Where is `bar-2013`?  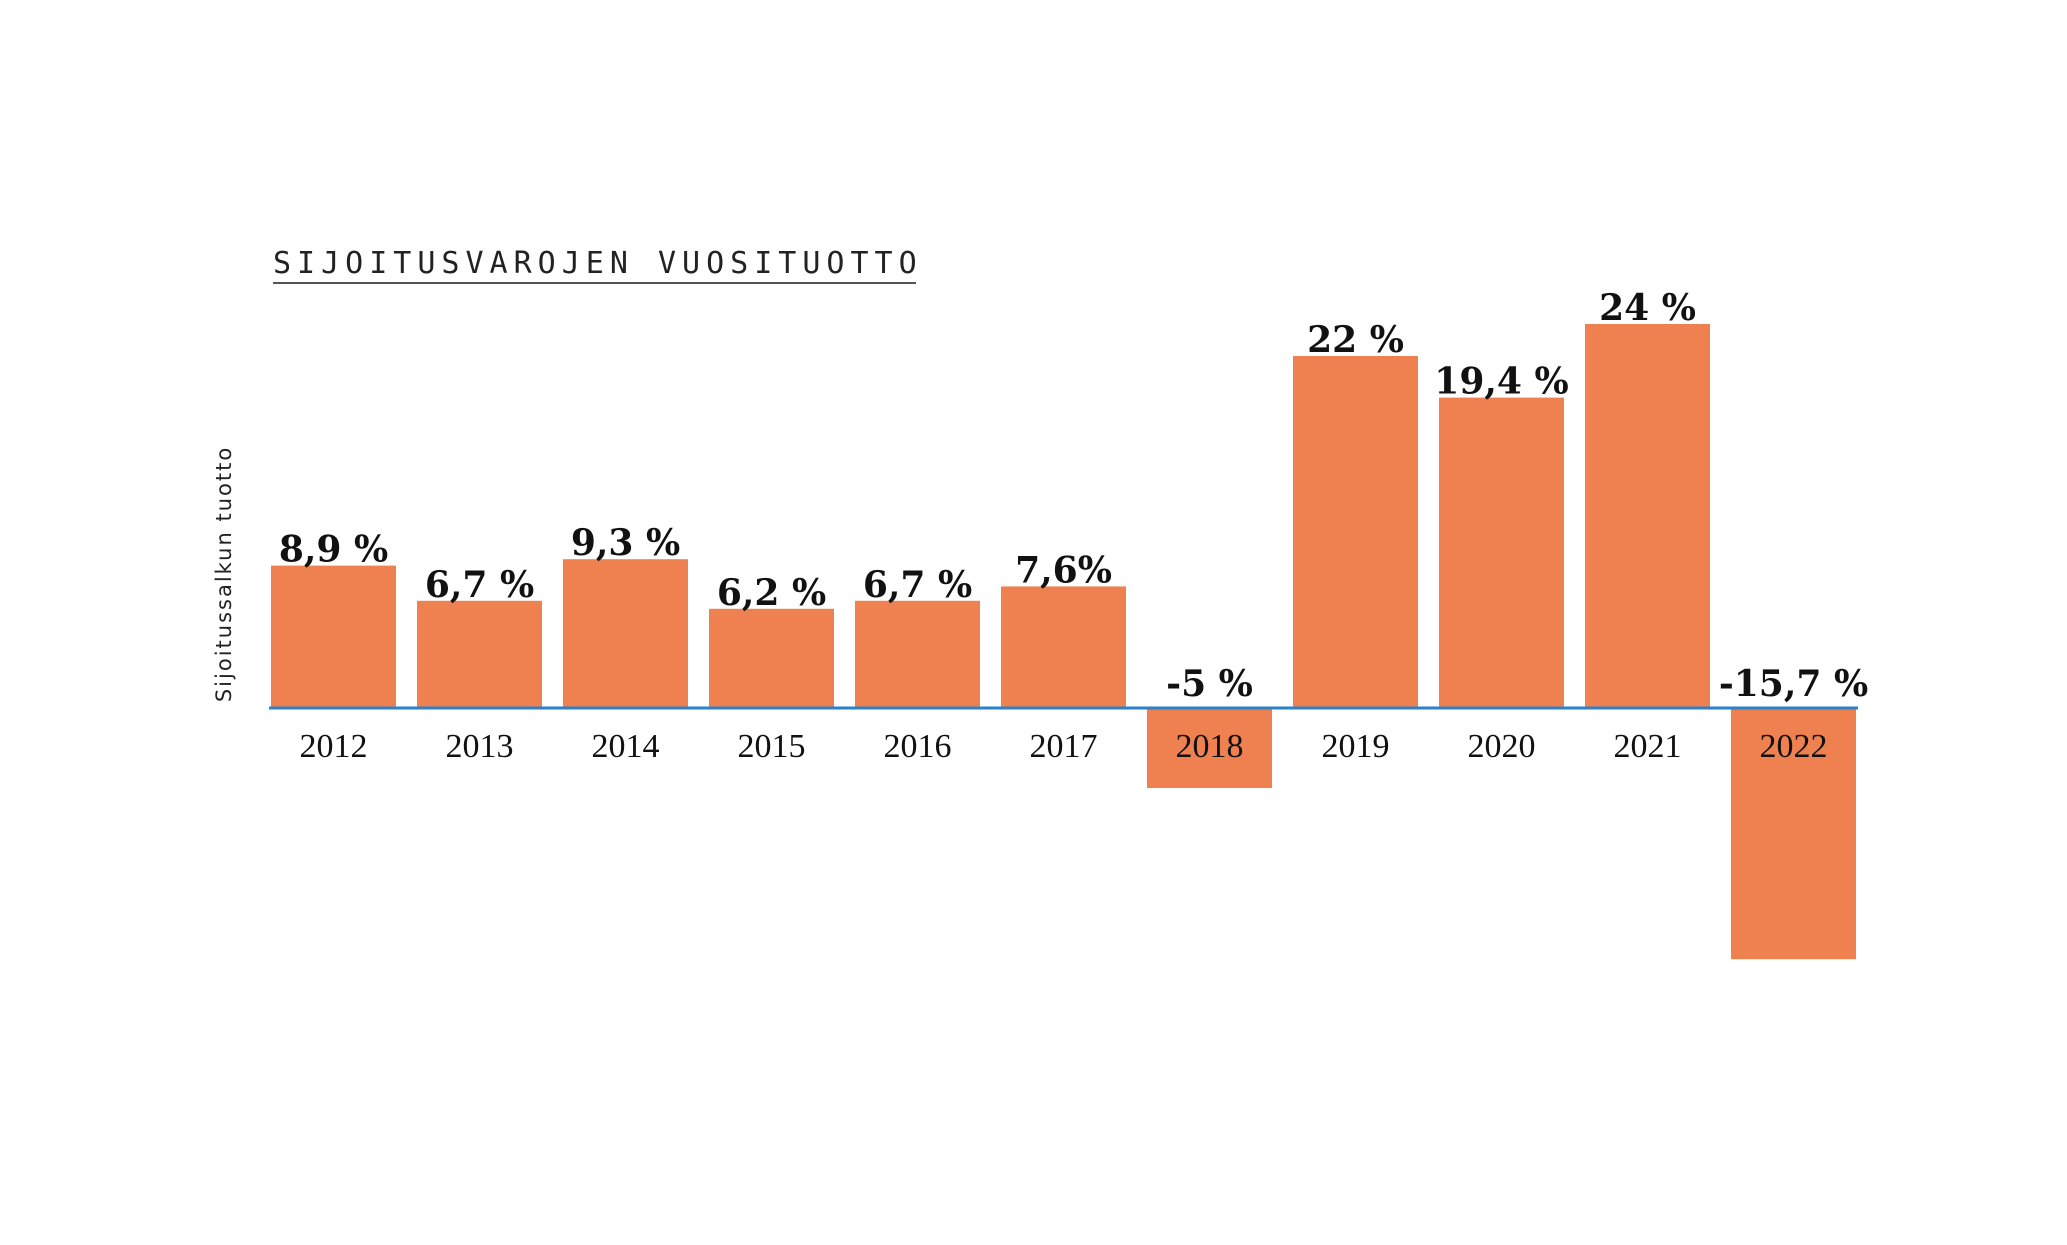
bar-2013 is located at coordinates (479, 654).